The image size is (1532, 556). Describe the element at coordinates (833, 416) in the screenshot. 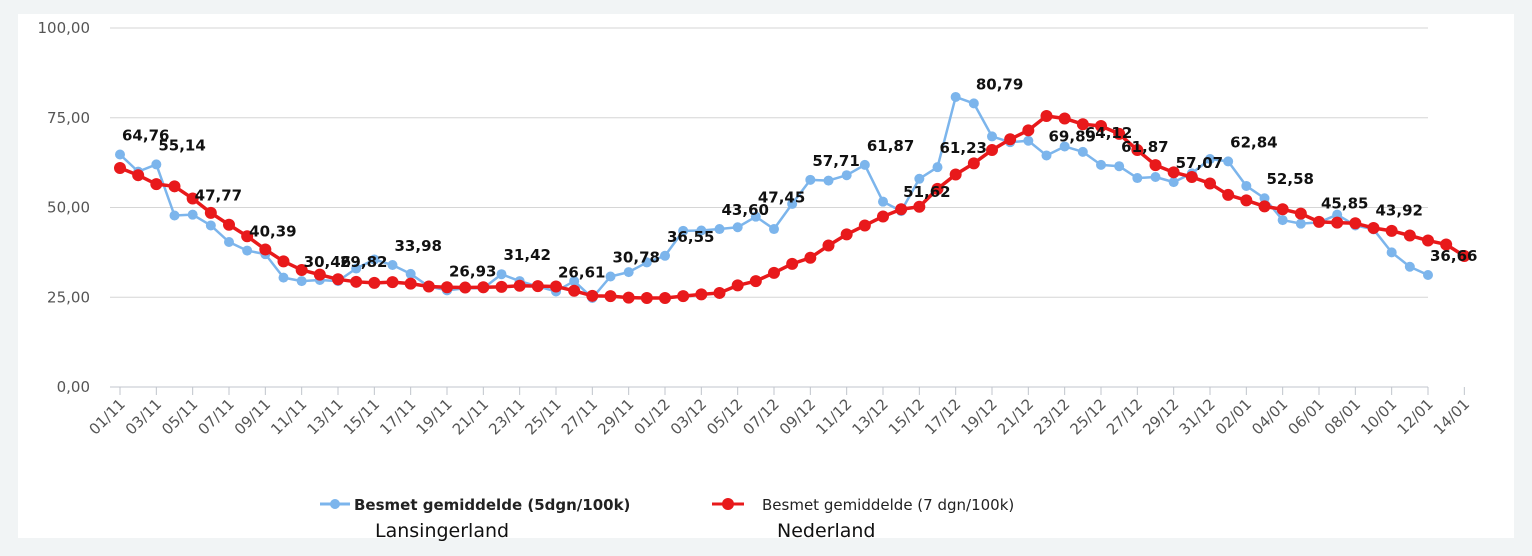

I see `x-tick-label: 11/12` at that location.